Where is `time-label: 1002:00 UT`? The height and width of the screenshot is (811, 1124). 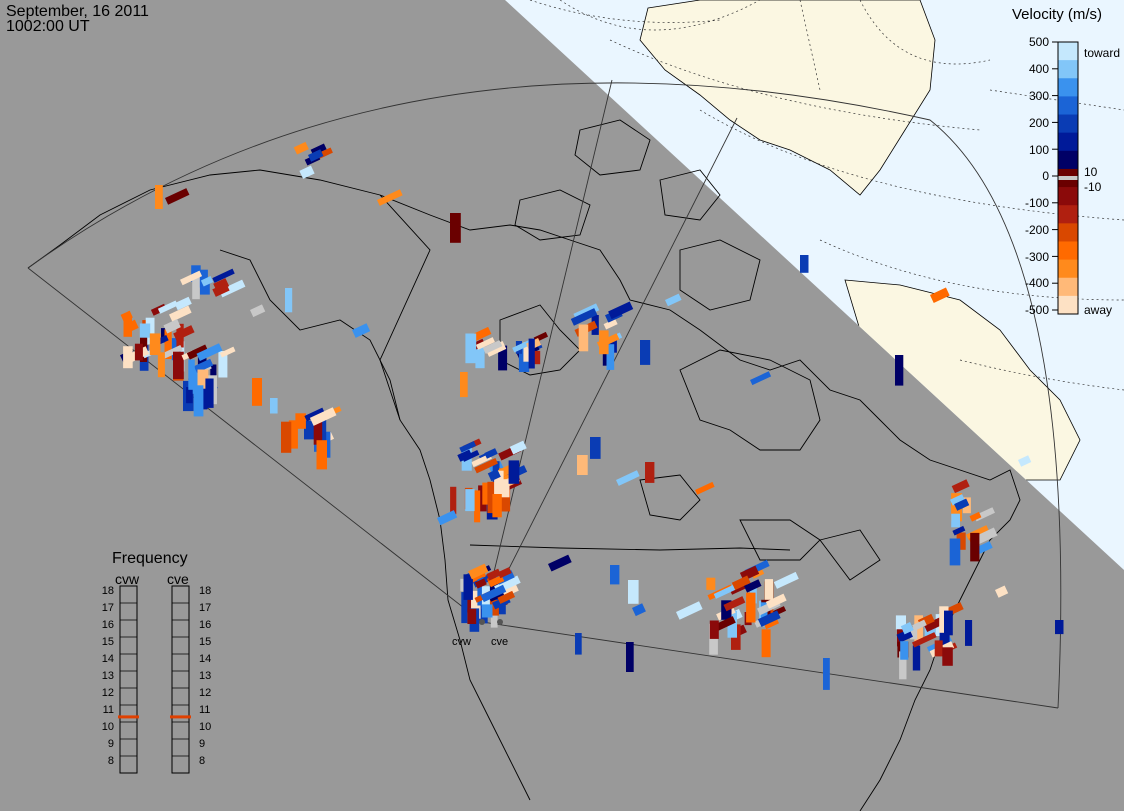 time-label: 1002:00 UT is located at coordinates (48, 26).